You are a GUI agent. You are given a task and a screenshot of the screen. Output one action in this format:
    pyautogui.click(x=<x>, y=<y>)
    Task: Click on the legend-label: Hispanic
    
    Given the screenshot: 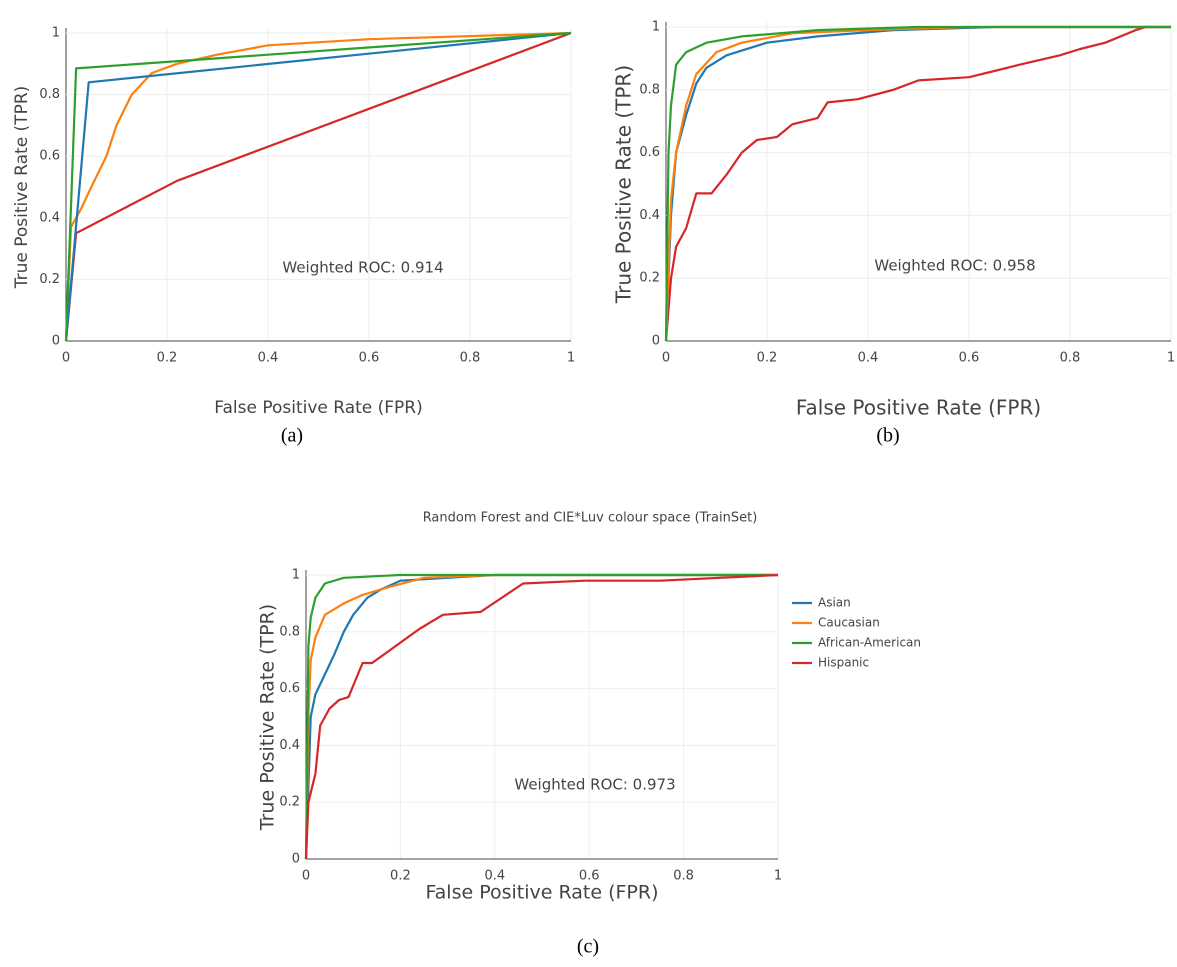 What is the action you would take?
    pyautogui.click(x=843, y=663)
    